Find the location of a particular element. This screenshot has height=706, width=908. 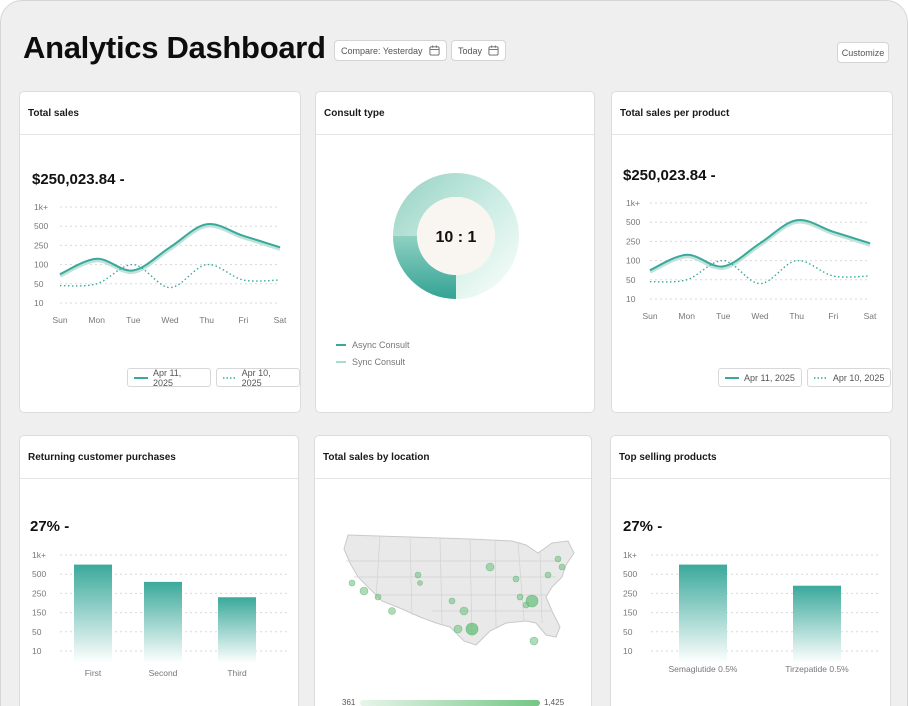

color-scale-bar is located at coordinates (450, 703).